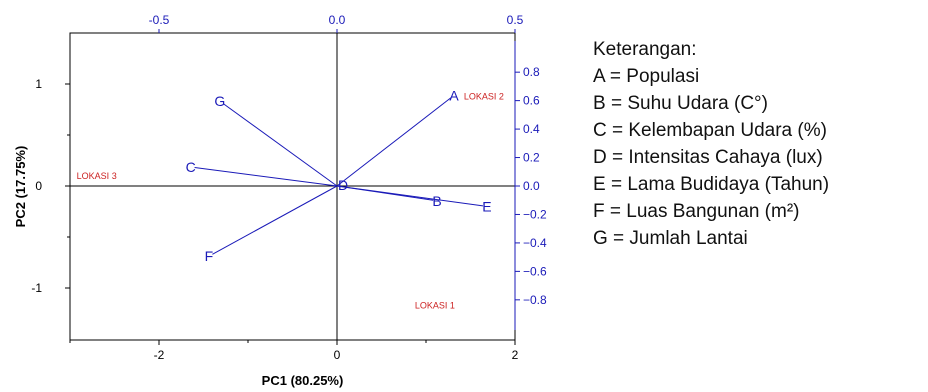  What do you see at coordinates (38, 84) in the screenshot?
I see `y-tick-label: 1` at bounding box center [38, 84].